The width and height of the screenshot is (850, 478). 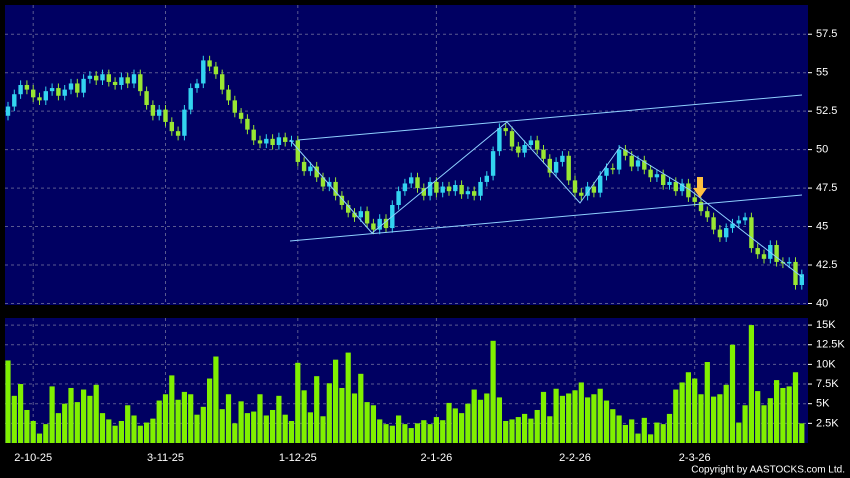 I want to click on y-tick-label: 7.5K, so click(x=827, y=384).